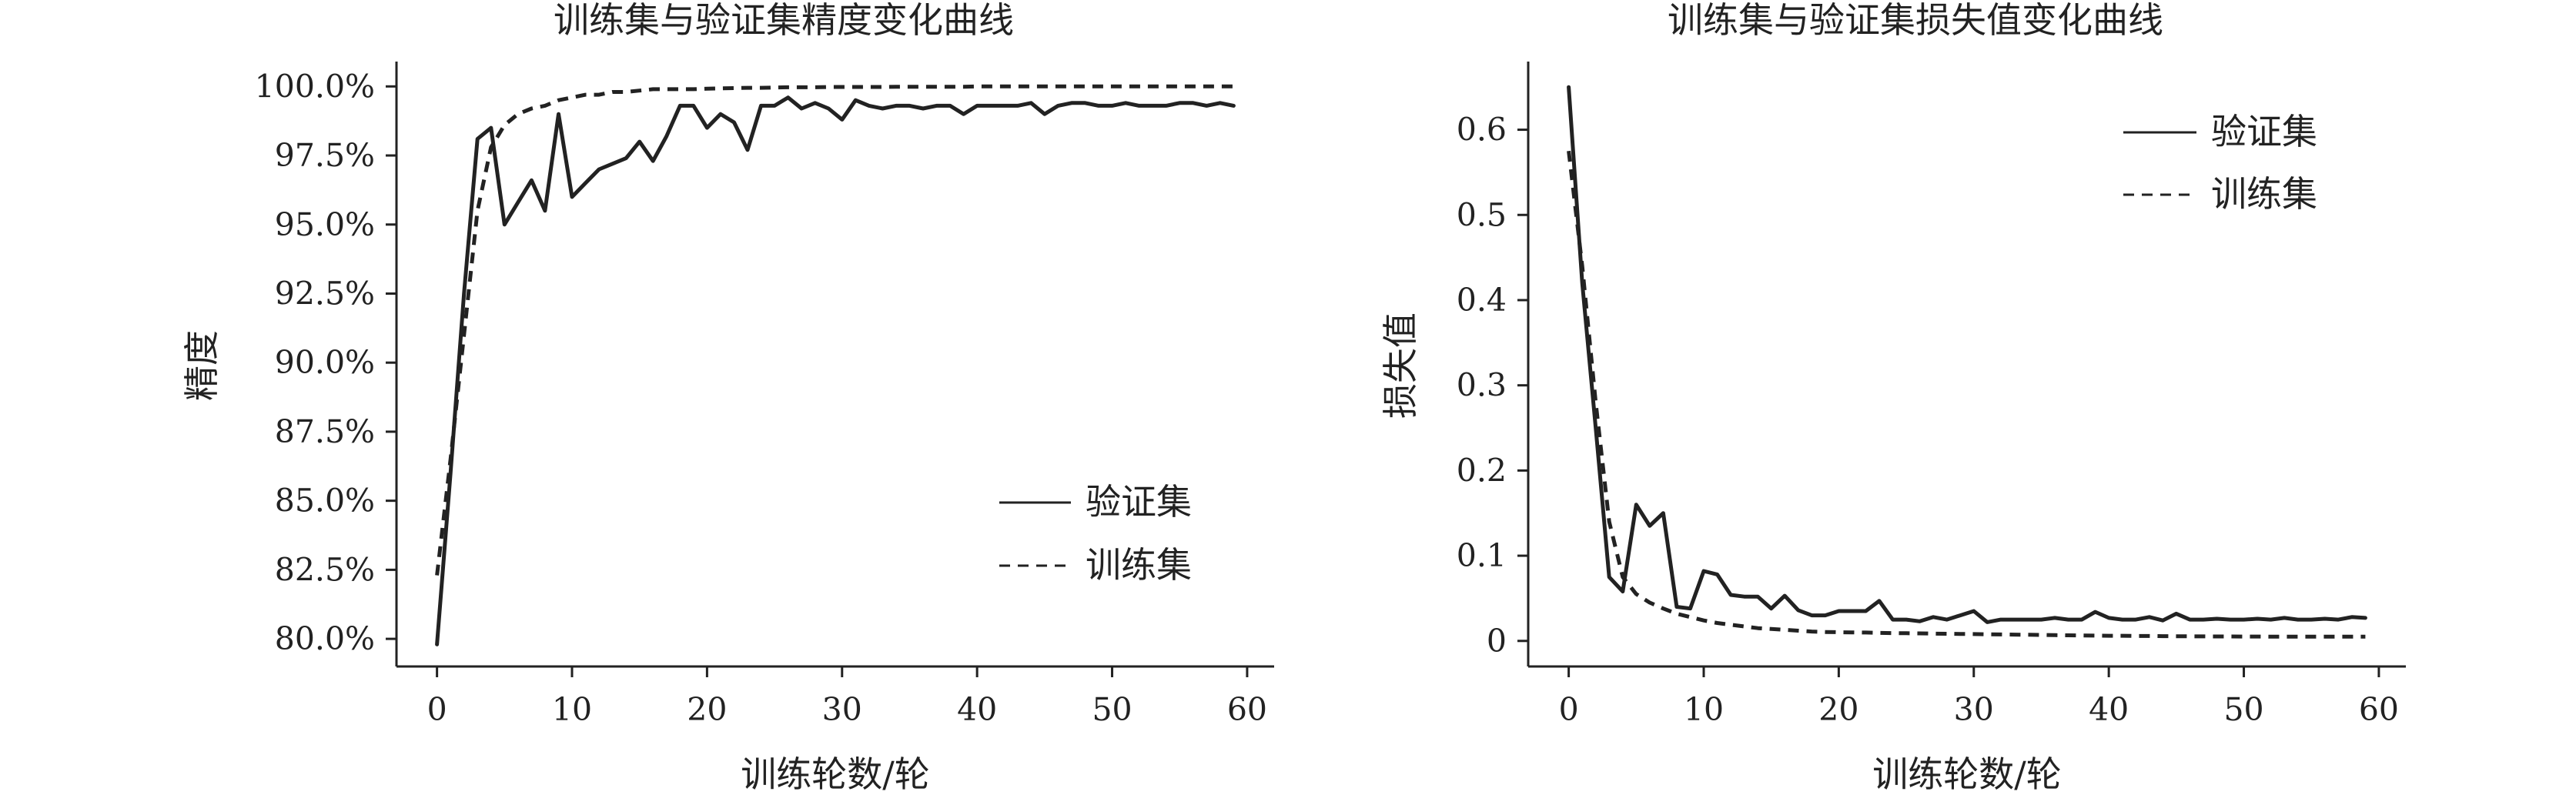 This screenshot has height=805, width=2576. I want to click on accuracy-legend: 验证集 训练集, so click(1096, 533).